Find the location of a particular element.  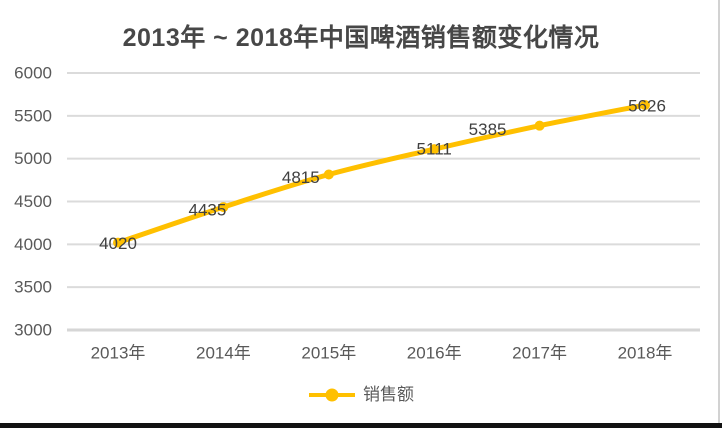

y-tick-label: 3500 is located at coordinates (33, 287).